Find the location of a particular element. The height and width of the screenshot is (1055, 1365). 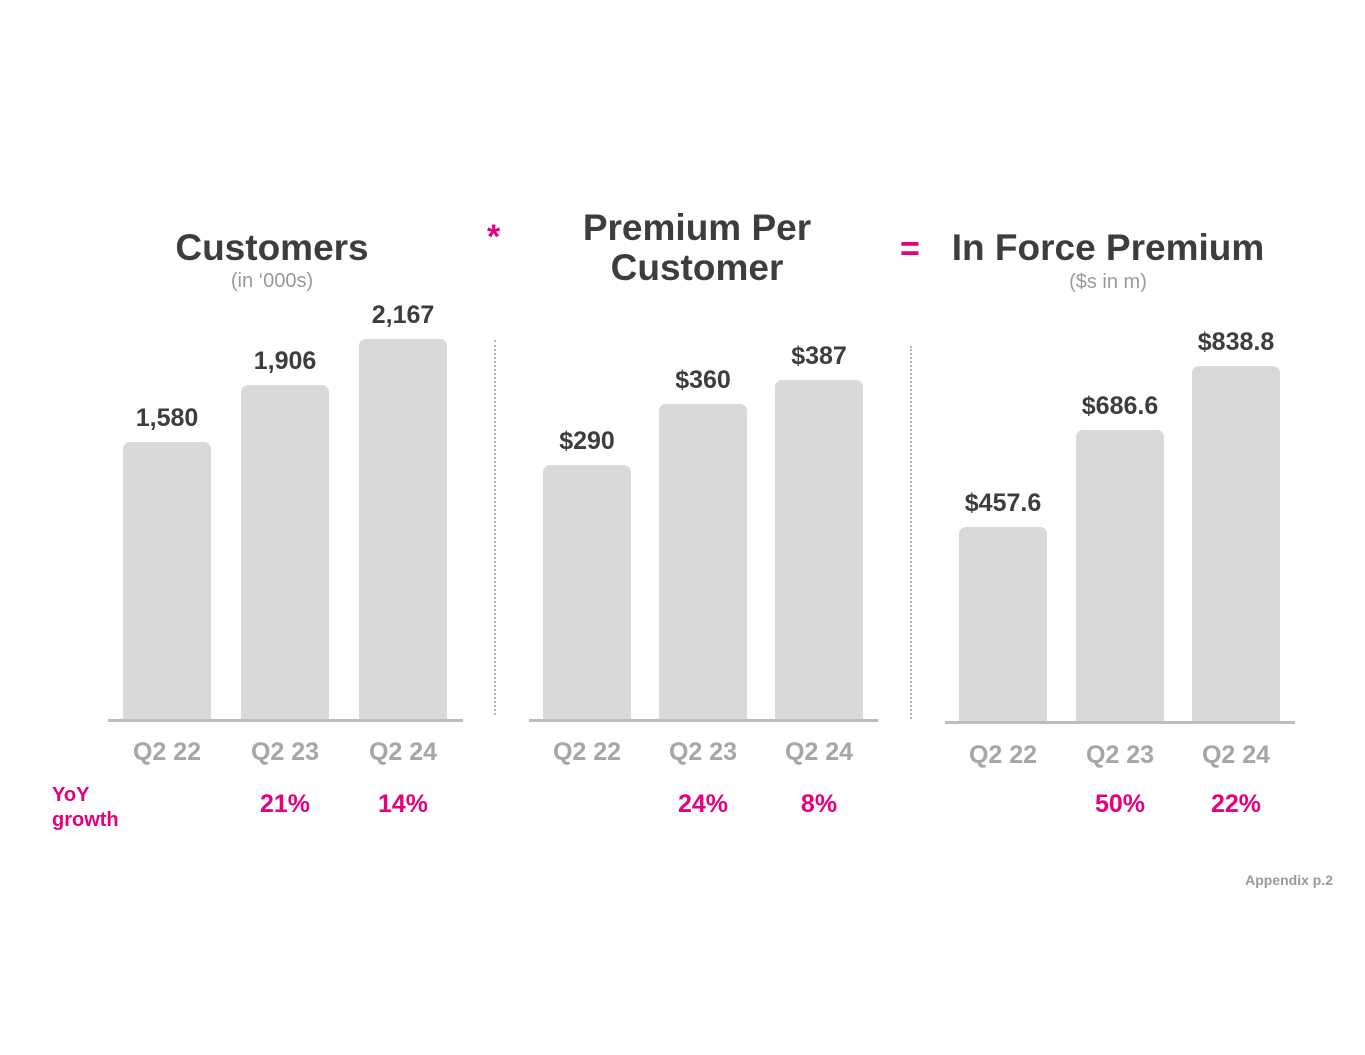

value-label-customers-q2-23: 1,906 is located at coordinates (285, 361).